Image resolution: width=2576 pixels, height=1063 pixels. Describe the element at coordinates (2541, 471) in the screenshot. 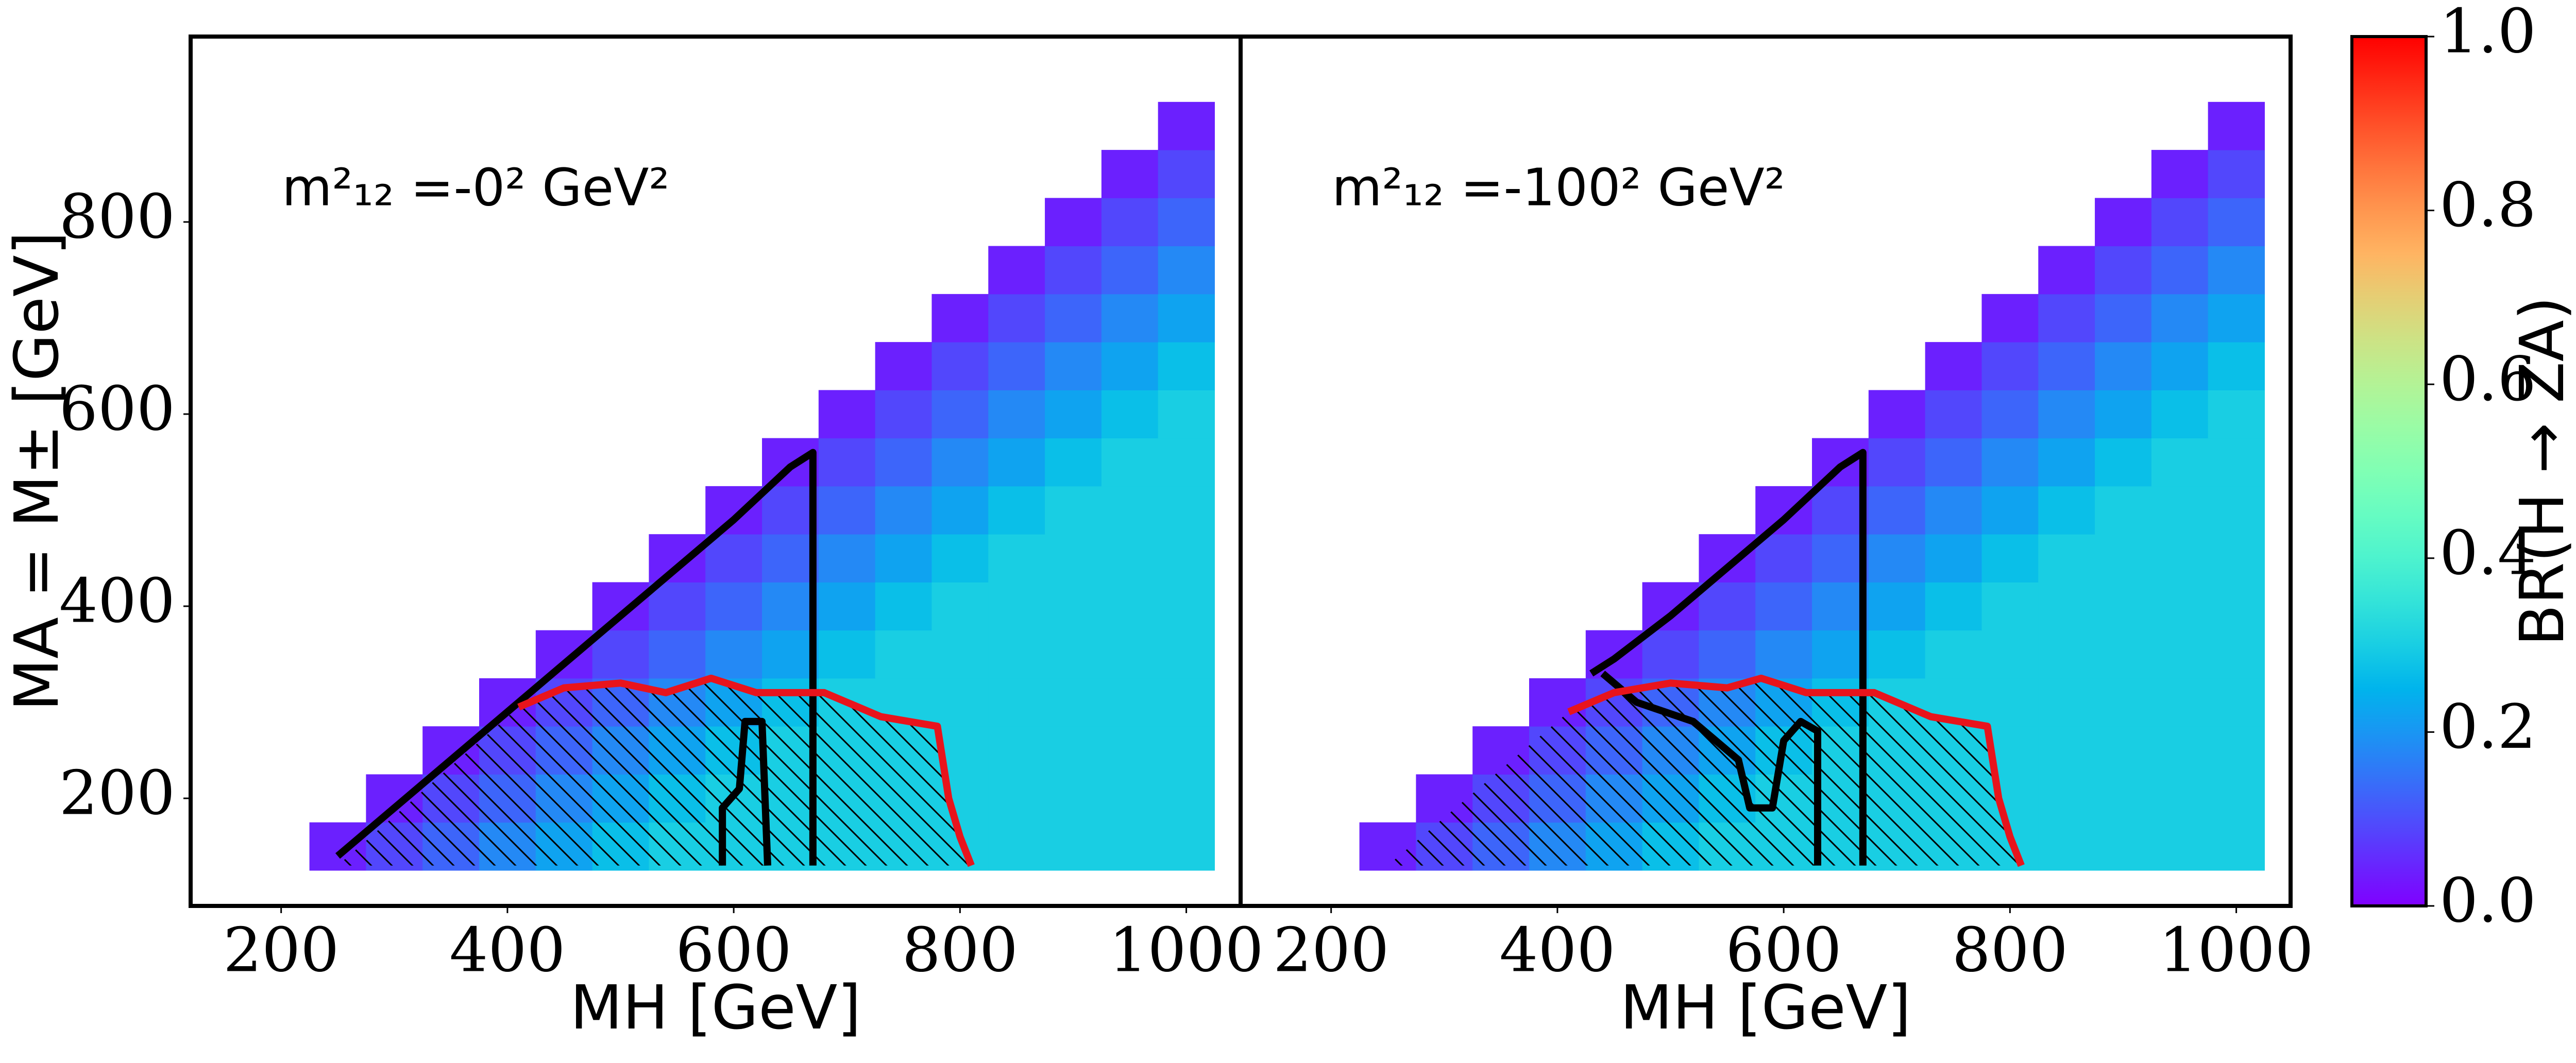

I see `colorbar-label: BR(H → ZA)` at that location.